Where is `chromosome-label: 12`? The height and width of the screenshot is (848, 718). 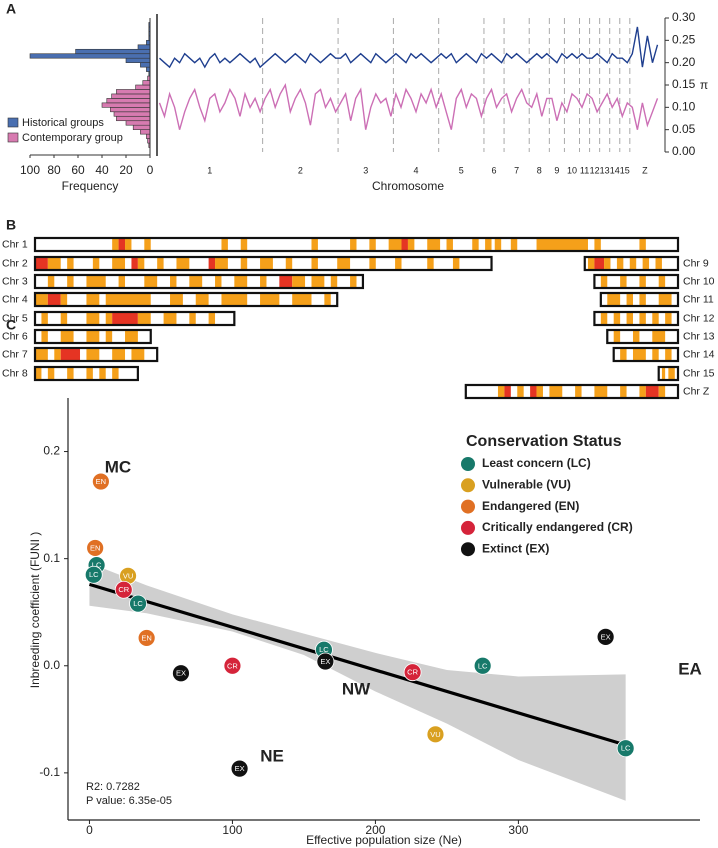
chromosome-label: 12 is located at coordinates (595, 170).